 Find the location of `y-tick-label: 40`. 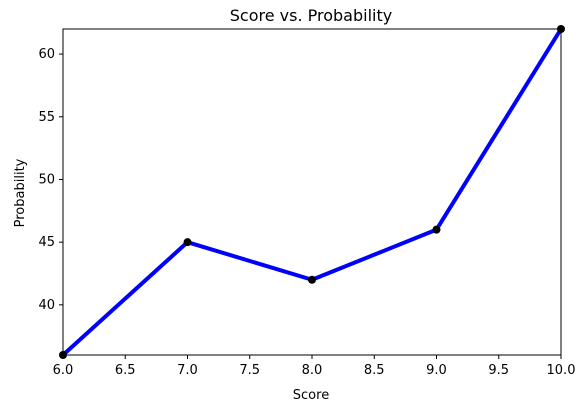

y-tick-label: 40 is located at coordinates (46, 305).